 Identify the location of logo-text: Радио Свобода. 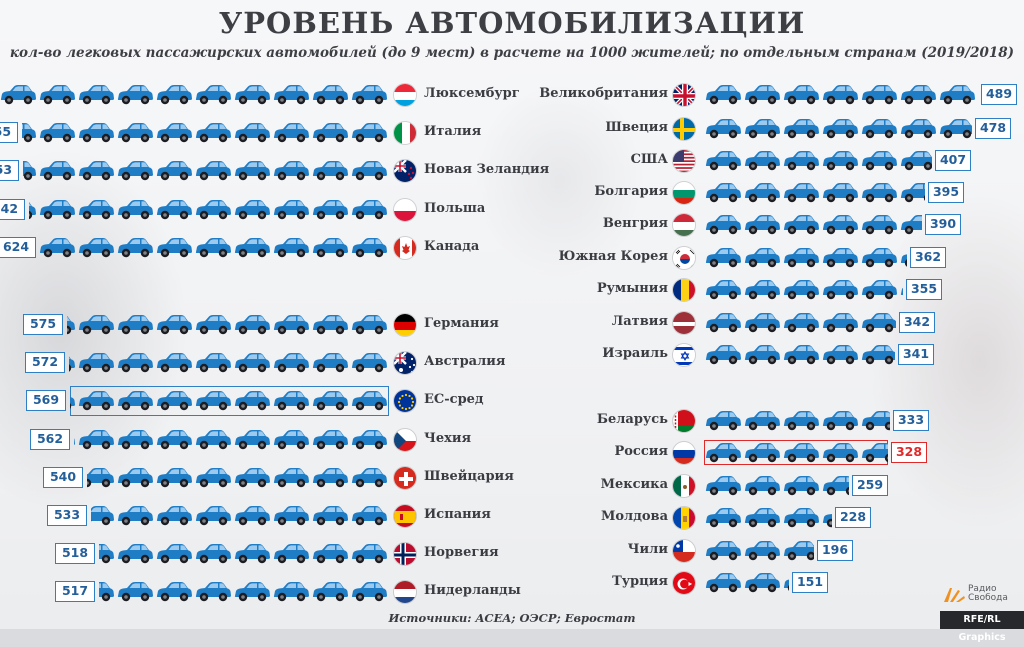
(996, 594).